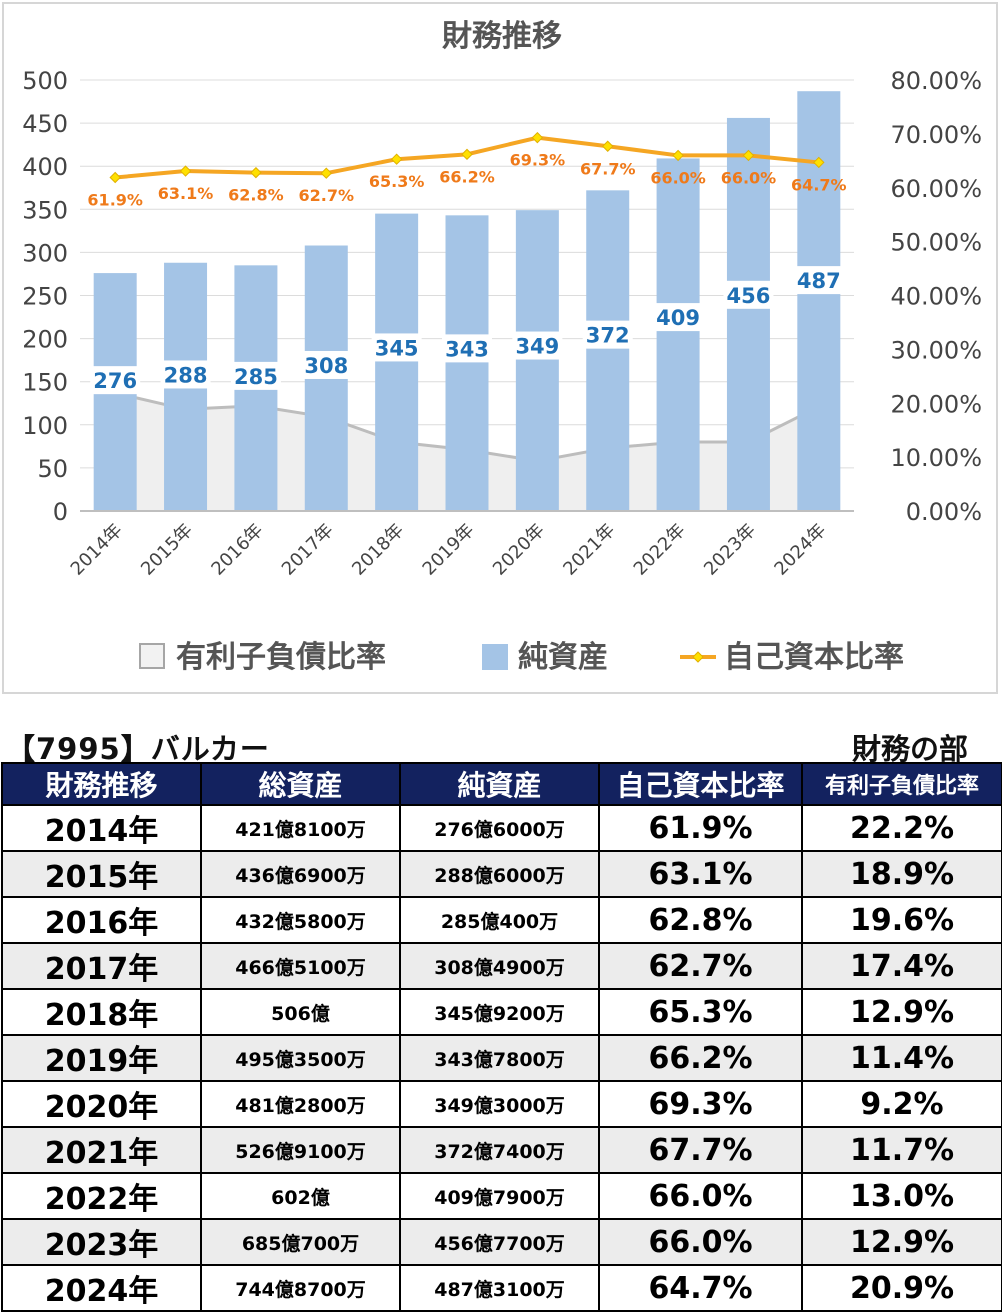  What do you see at coordinates (60, 512) in the screenshot?
I see `y-tick-label: 0` at bounding box center [60, 512].